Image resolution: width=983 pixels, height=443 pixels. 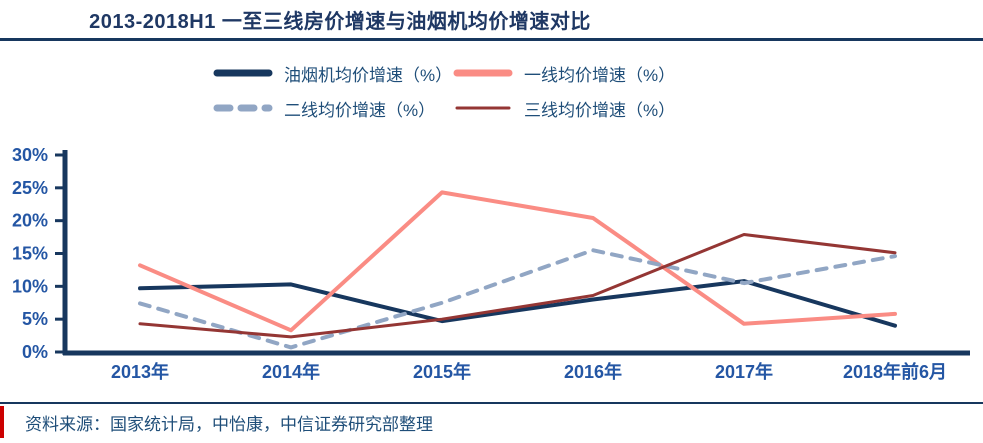 What do you see at coordinates (291, 371) in the screenshot?
I see `x-axis-tick-label: 2014年` at bounding box center [291, 371].